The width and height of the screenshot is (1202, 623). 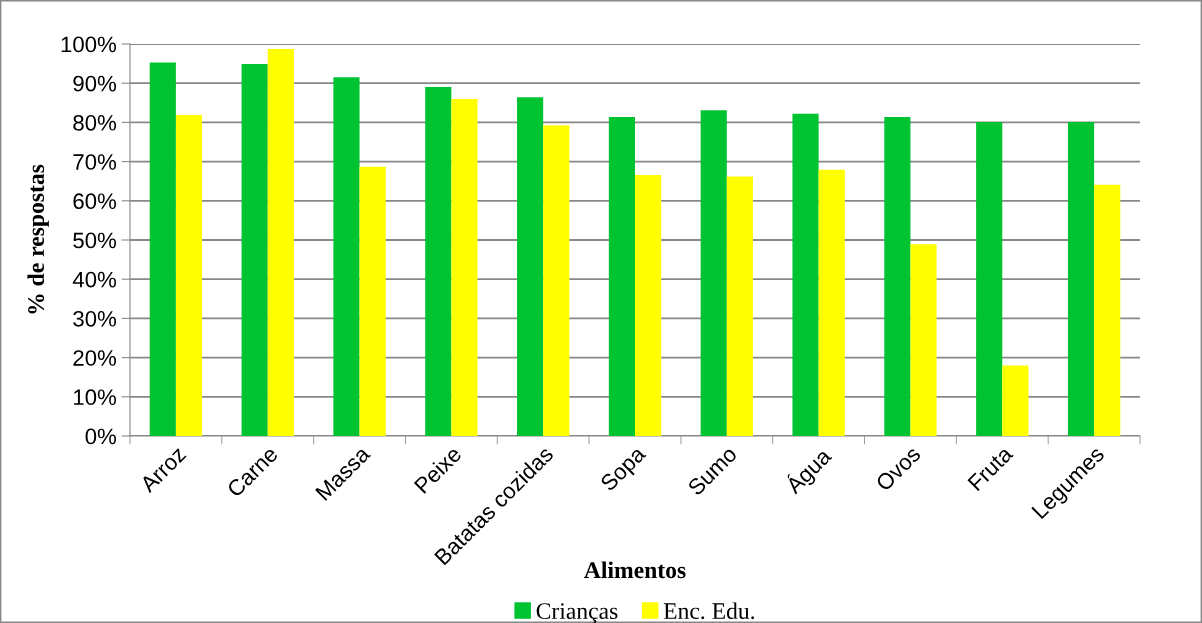 What do you see at coordinates (95, 397) in the screenshot?
I see `y-tick-label: 10%` at bounding box center [95, 397].